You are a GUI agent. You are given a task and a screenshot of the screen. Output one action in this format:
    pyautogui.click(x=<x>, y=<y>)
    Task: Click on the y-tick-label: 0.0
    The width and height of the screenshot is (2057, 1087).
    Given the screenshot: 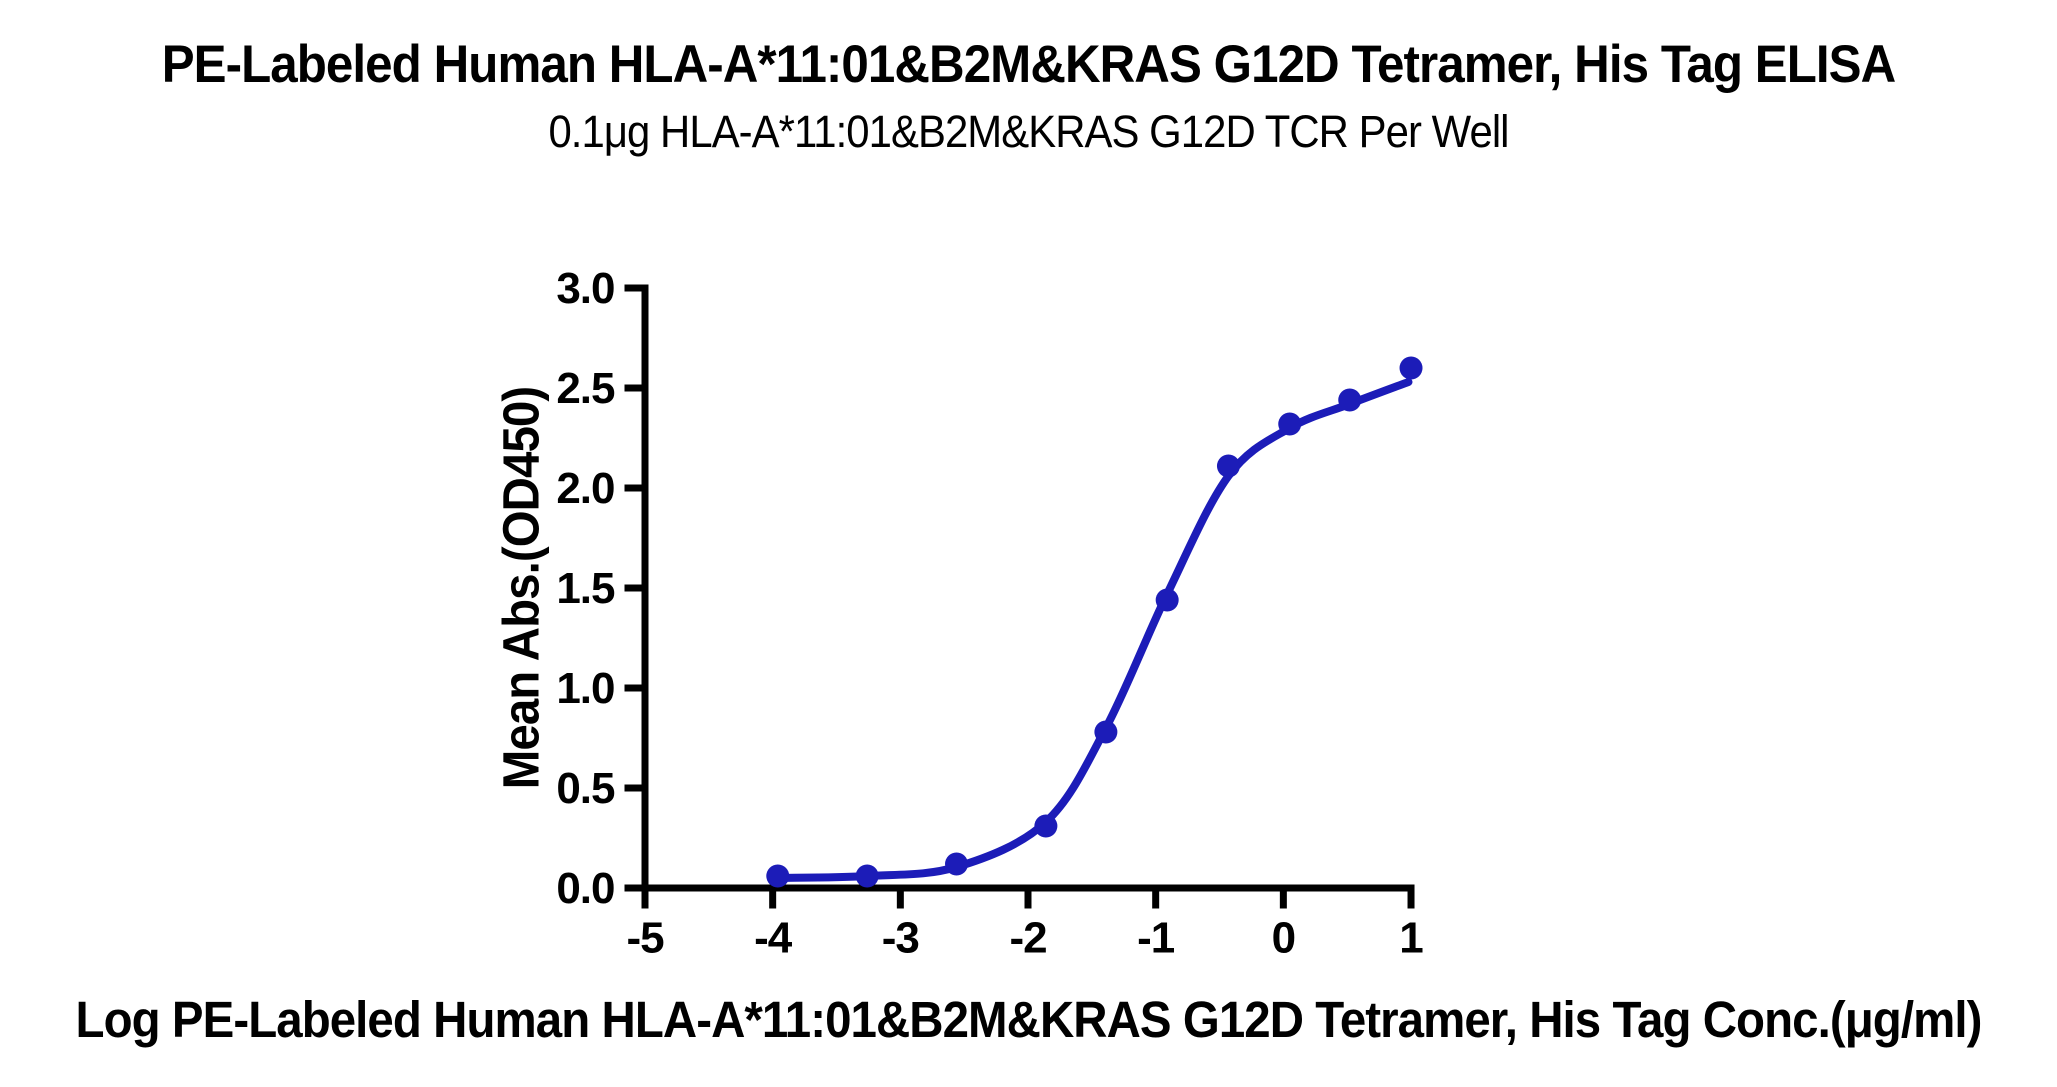 What is the action you would take?
    pyautogui.click(x=585, y=888)
    